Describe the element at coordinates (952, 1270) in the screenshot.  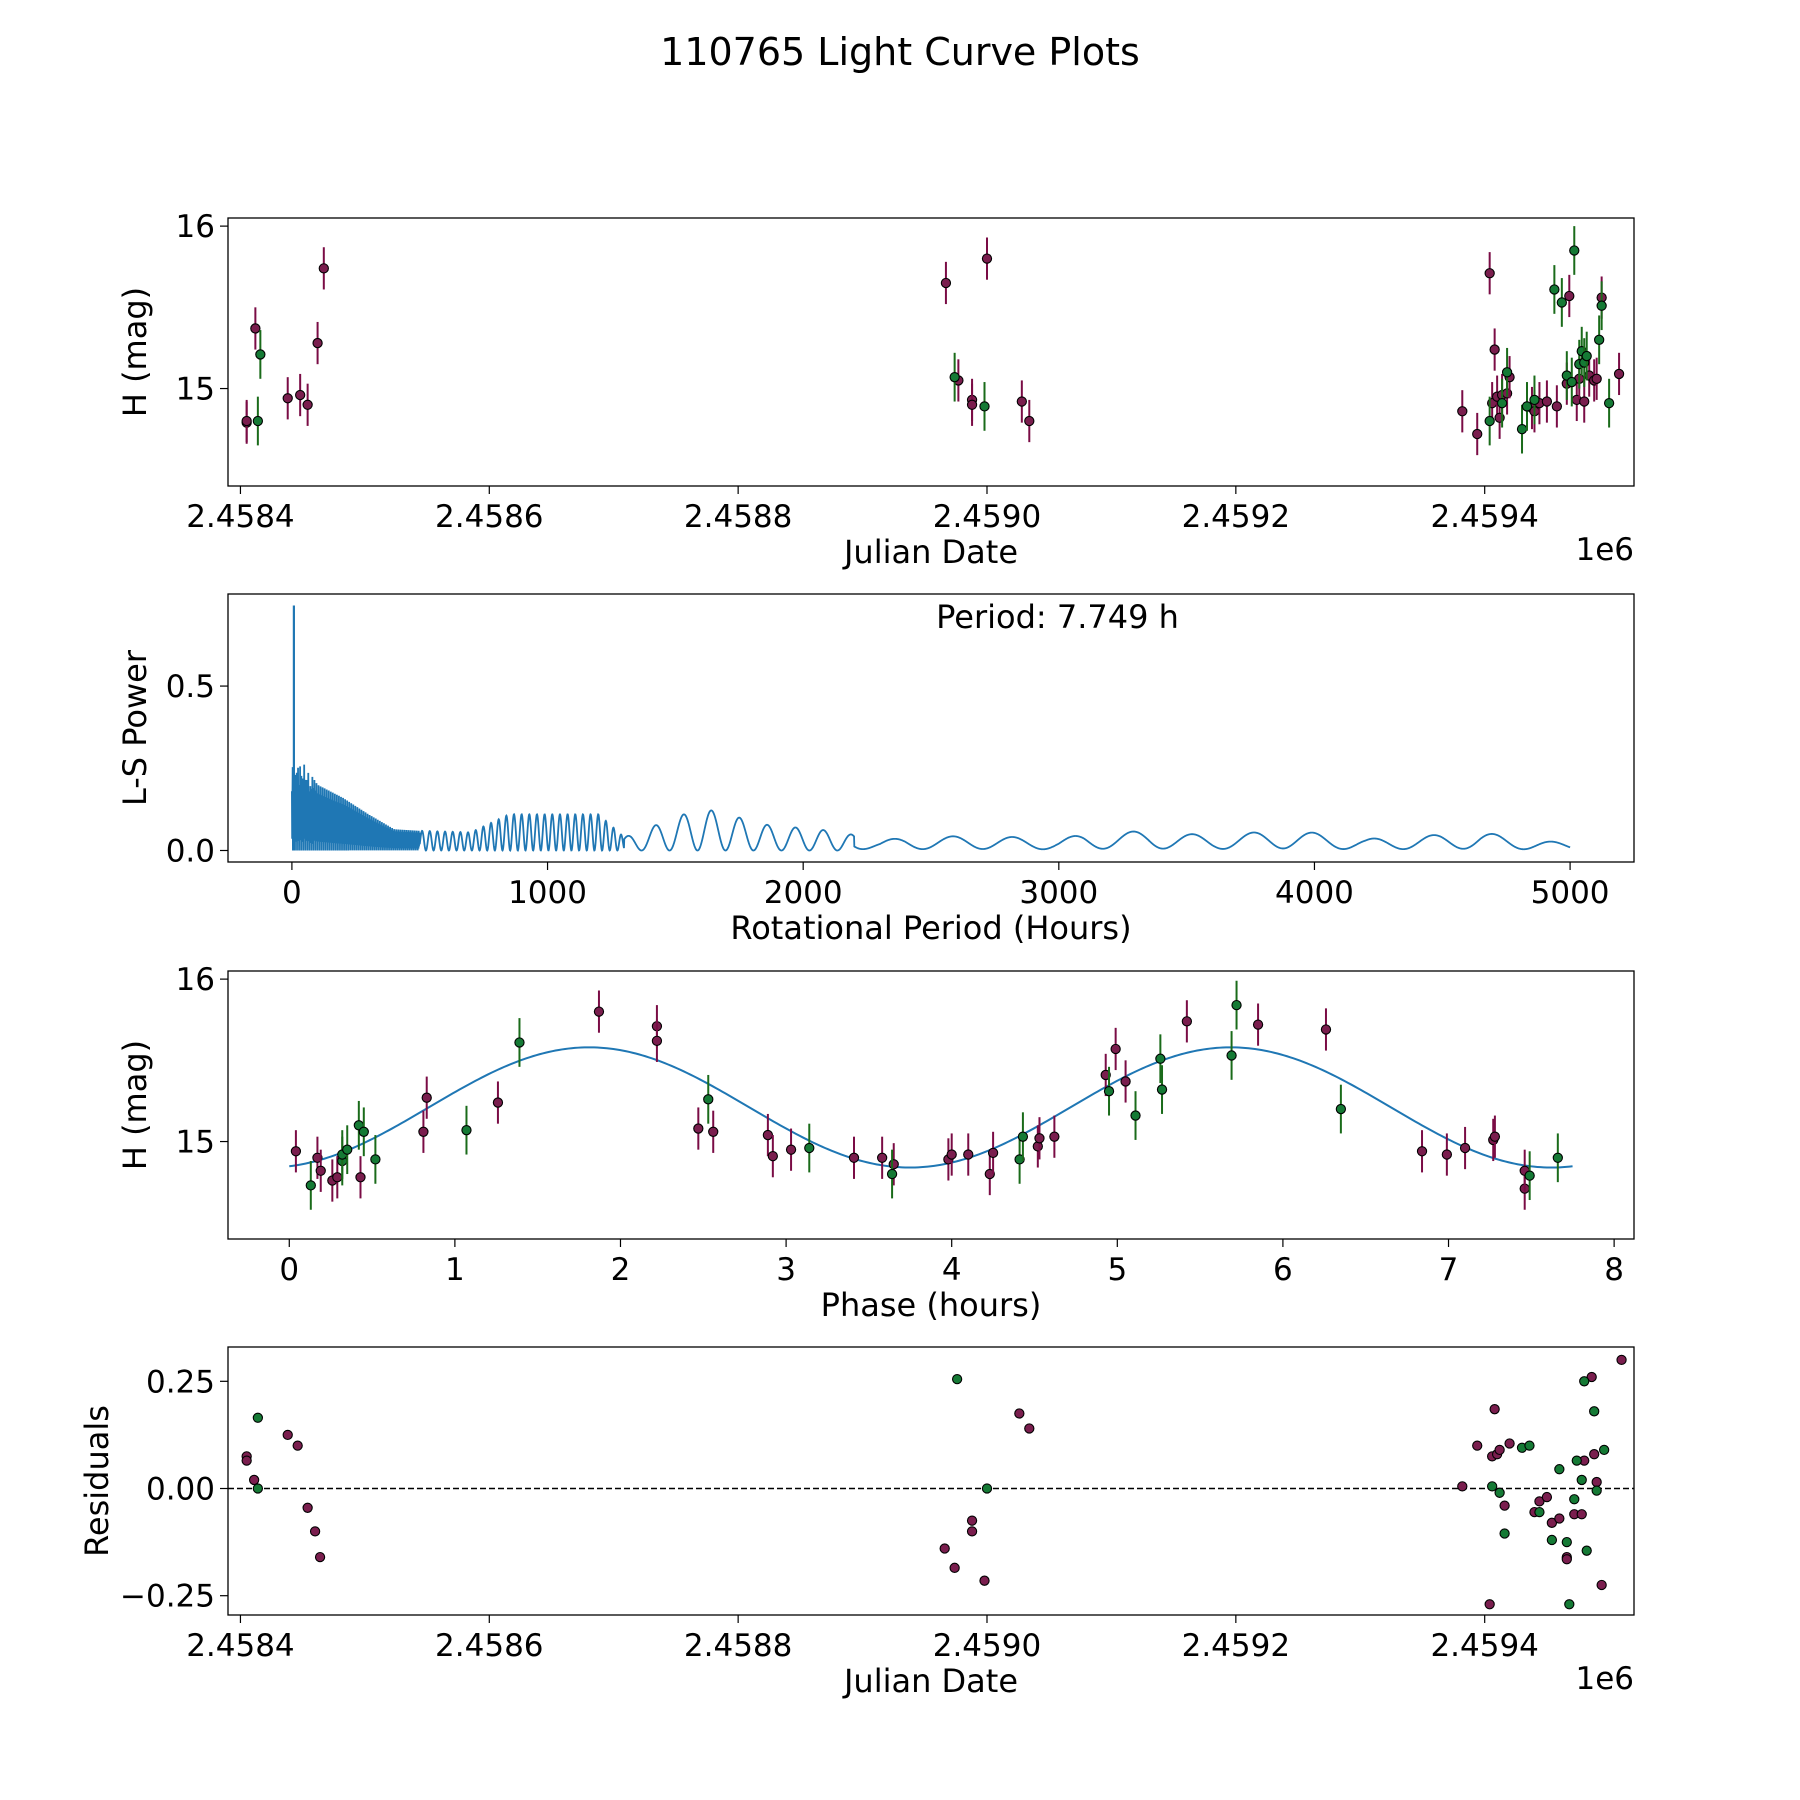
I see `x-tick-label: 4` at that location.